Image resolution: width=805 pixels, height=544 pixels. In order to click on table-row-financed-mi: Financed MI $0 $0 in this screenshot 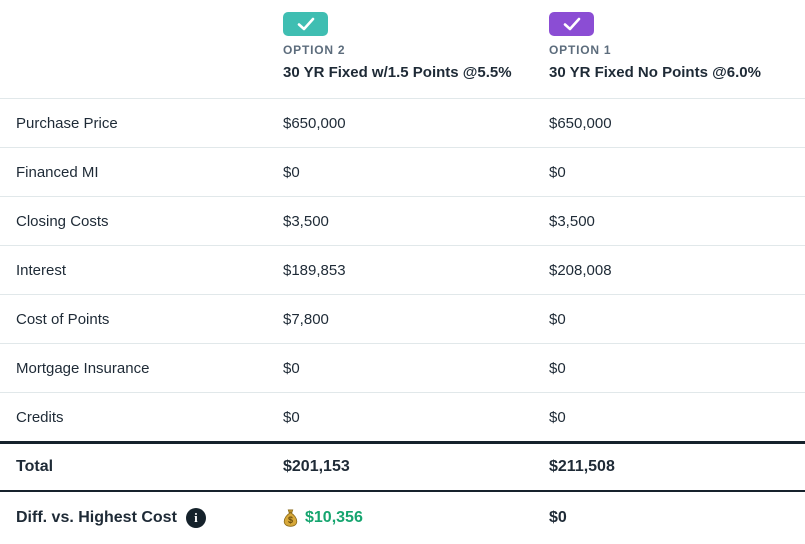, I will do `click(402, 171)`.